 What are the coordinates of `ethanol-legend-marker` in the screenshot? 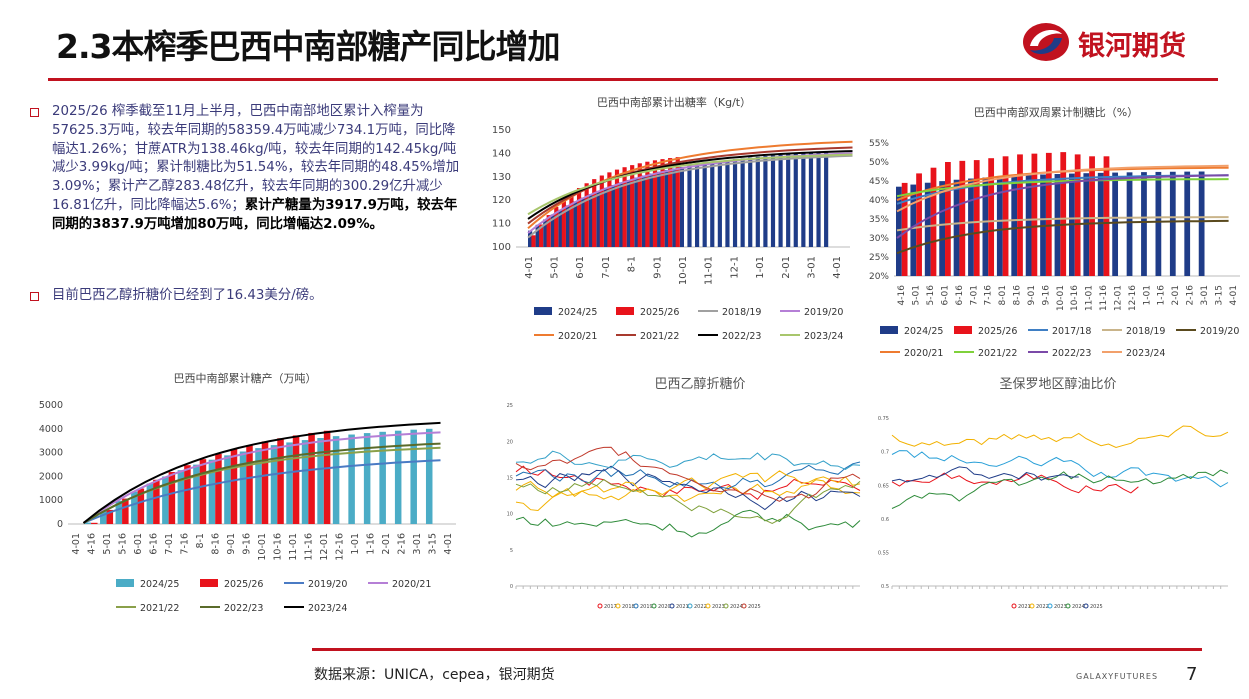 It's located at (672, 606).